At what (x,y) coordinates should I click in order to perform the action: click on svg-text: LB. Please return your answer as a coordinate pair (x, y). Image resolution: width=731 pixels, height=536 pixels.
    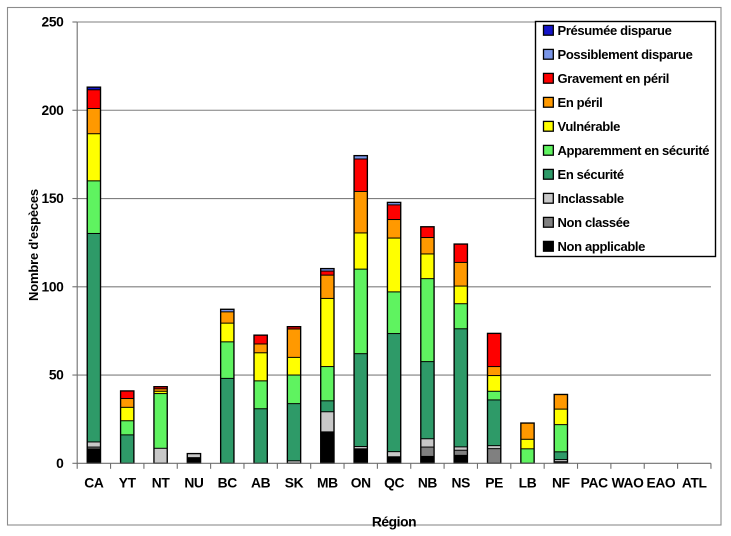
    Looking at the image, I should click on (528, 482).